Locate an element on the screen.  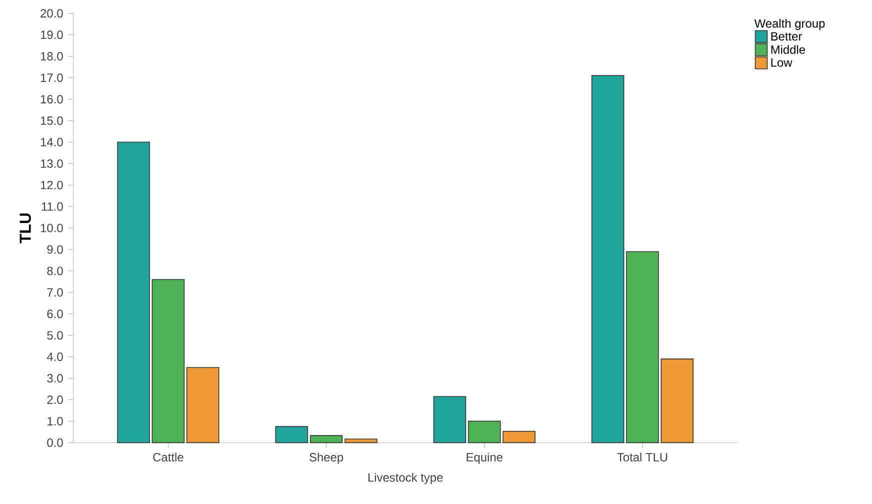
x-tick-label: Cattle is located at coordinates (168, 457).